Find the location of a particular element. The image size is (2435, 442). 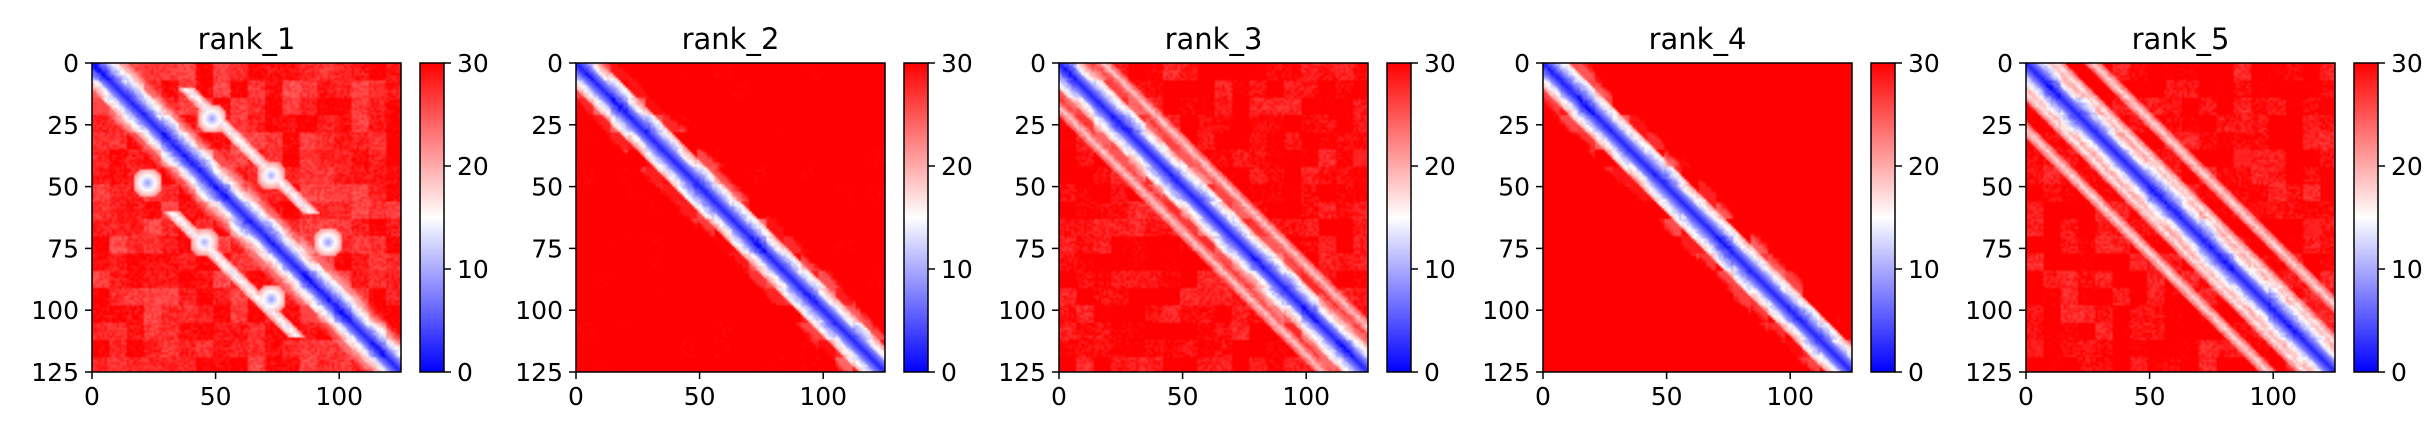

panel-title: rank_5 is located at coordinates (2181, 39).